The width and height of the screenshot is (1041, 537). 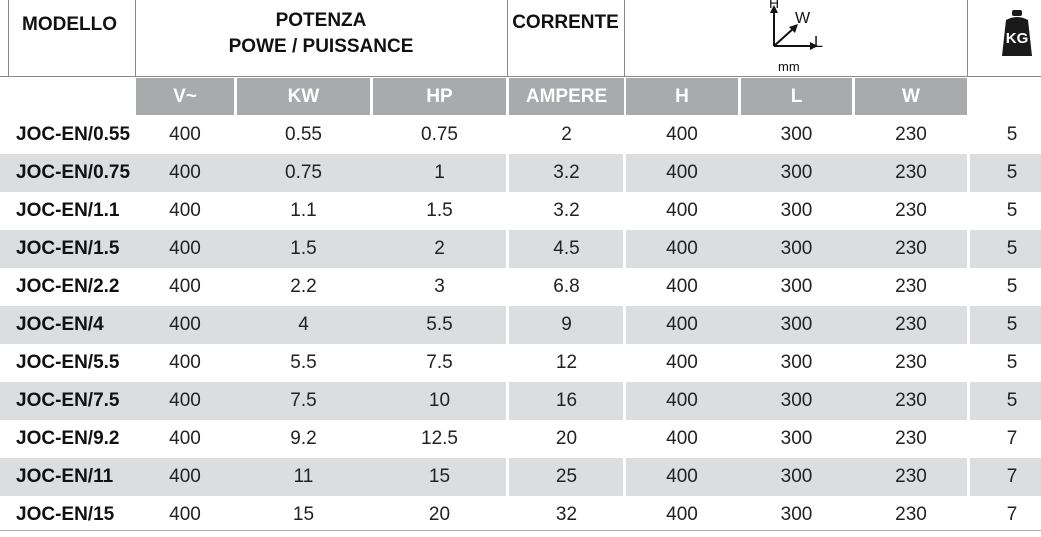 What do you see at coordinates (439, 514) in the screenshot?
I see `cell-hp: 20` at bounding box center [439, 514].